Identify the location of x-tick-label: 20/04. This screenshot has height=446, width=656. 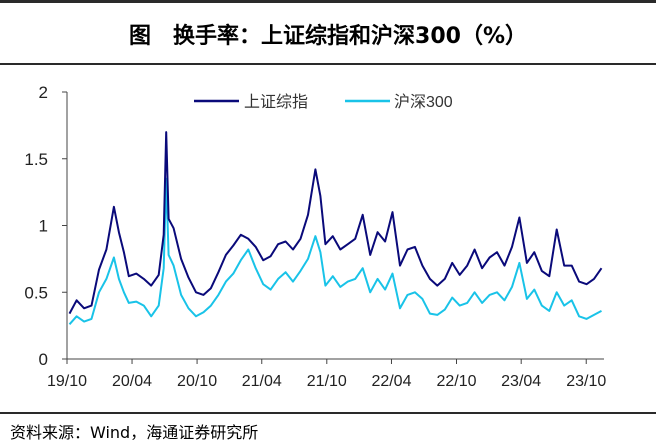
(132, 381).